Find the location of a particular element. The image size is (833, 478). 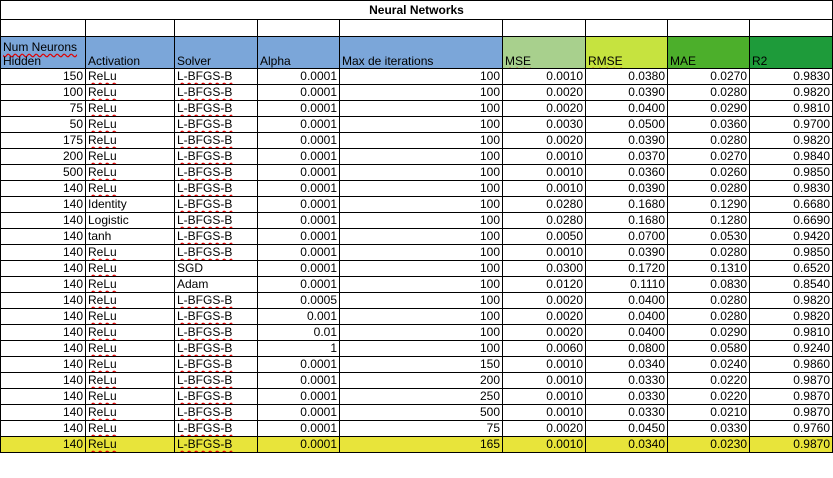

cell-alpha: 0.01 is located at coordinates (298, 332).